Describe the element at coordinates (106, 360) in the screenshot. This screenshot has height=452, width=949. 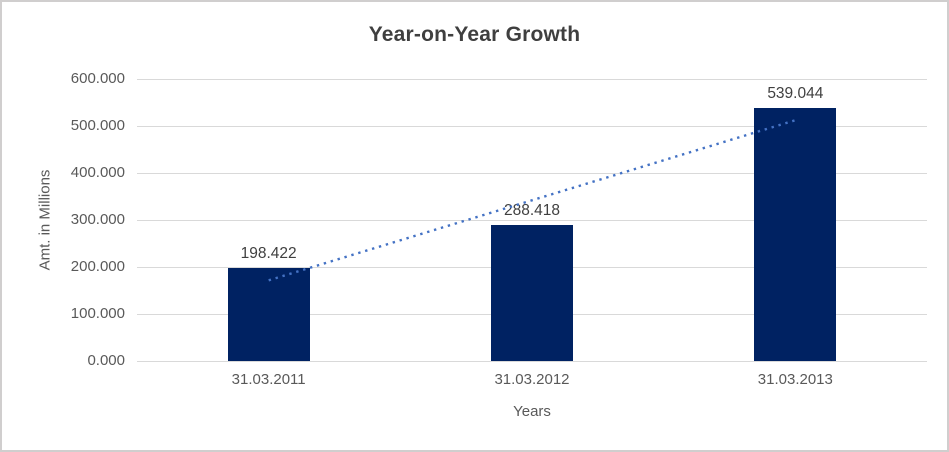
I see `y-tick-label: 0.000` at that location.